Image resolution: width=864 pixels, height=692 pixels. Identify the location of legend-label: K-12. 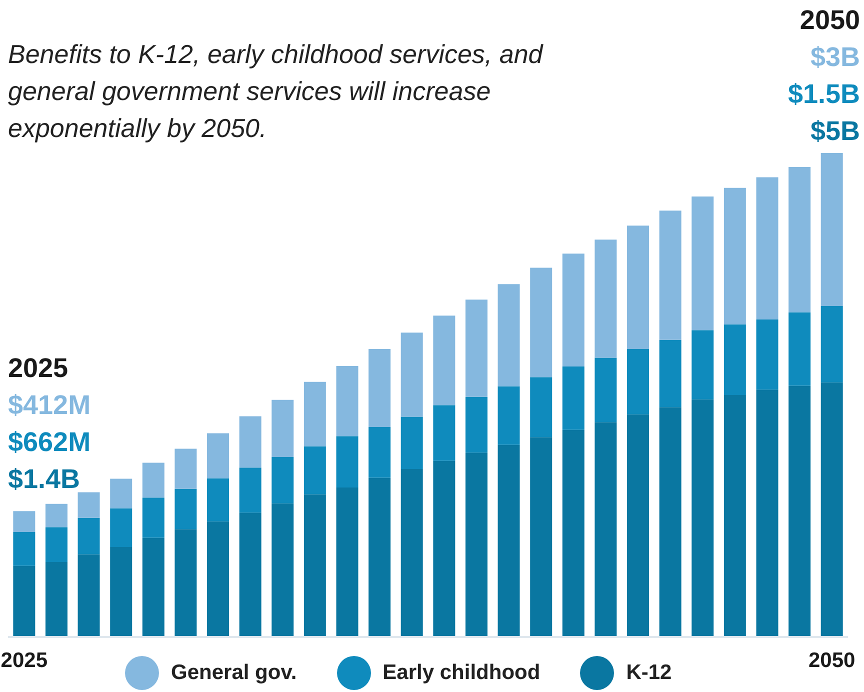
(649, 673).